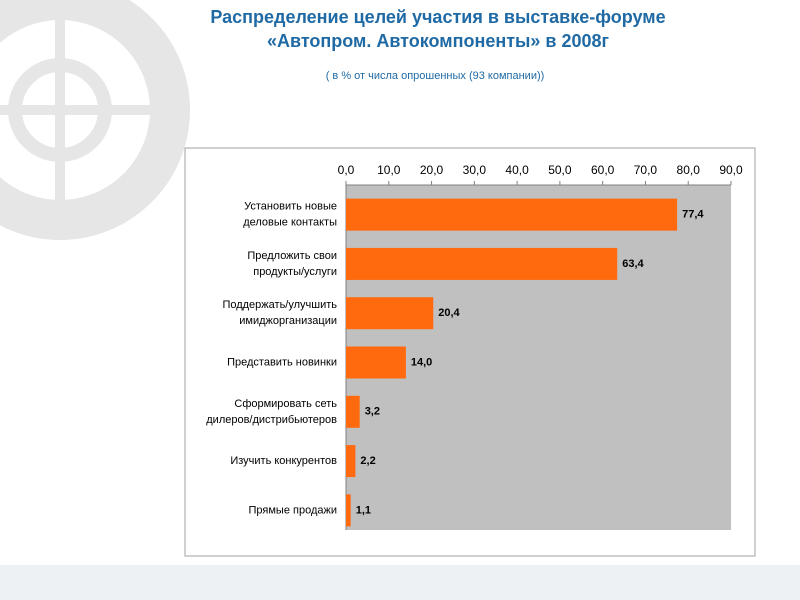 The height and width of the screenshot is (600, 800). I want to click on x-tick-label: 40,0, so click(517, 170).